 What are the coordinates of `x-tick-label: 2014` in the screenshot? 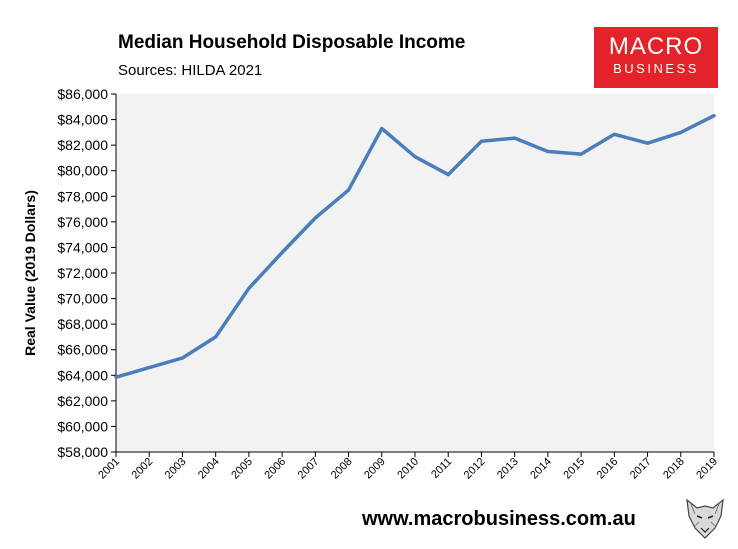 It's located at (541, 469).